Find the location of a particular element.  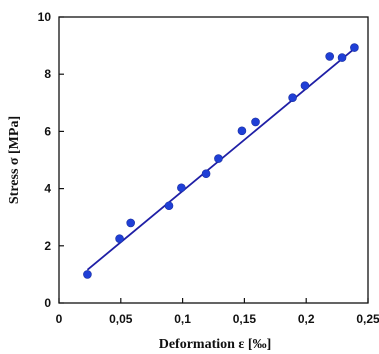

x-tick-label: 0,2 is located at coordinates (306, 319).